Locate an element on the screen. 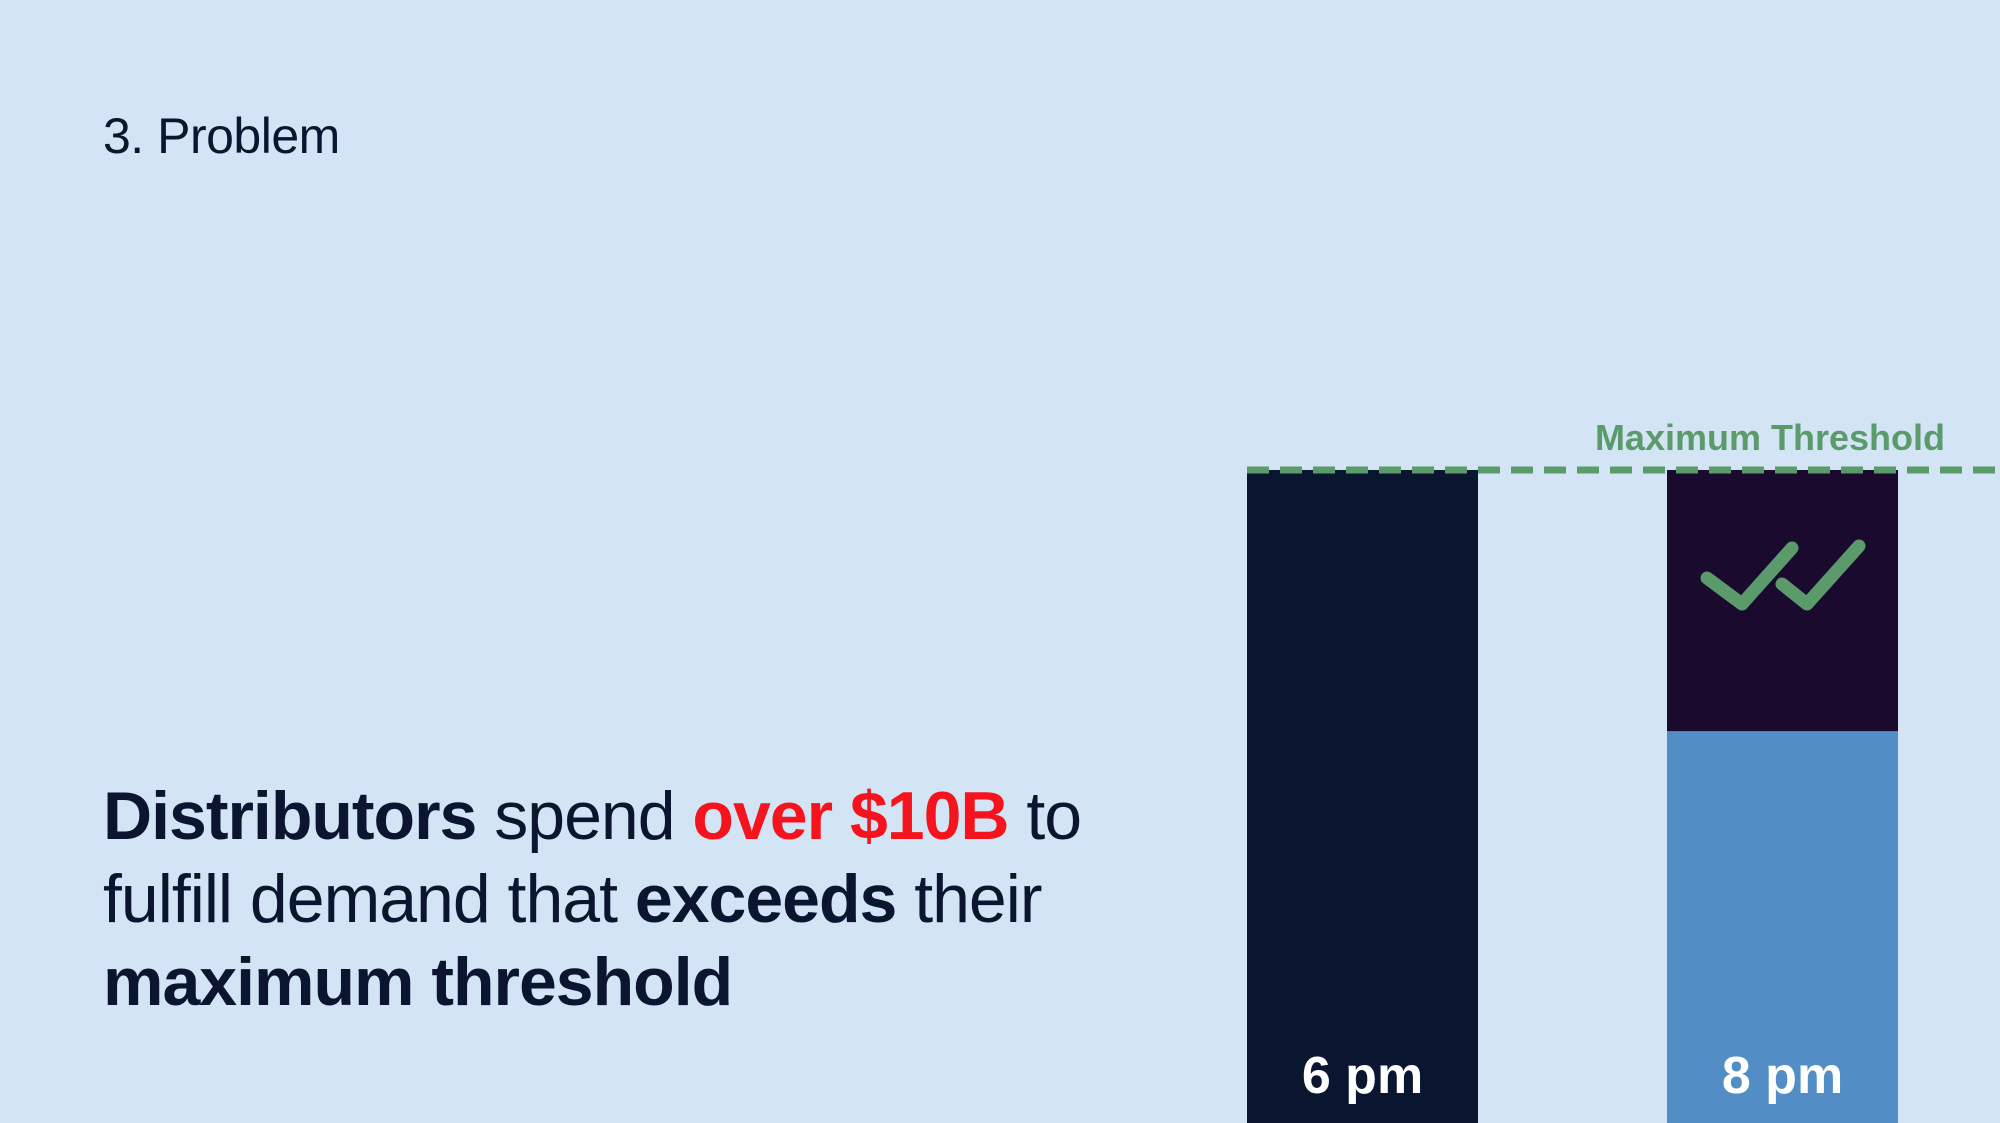 The image size is (2000, 1123). headline-text-3: their is located at coordinates (969, 899).